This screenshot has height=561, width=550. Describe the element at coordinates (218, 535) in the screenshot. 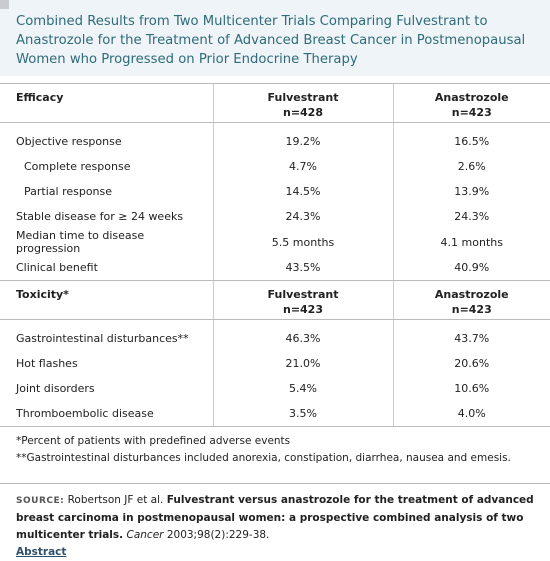

I see `source-citation: 2003;98(2):229-38.` at that location.